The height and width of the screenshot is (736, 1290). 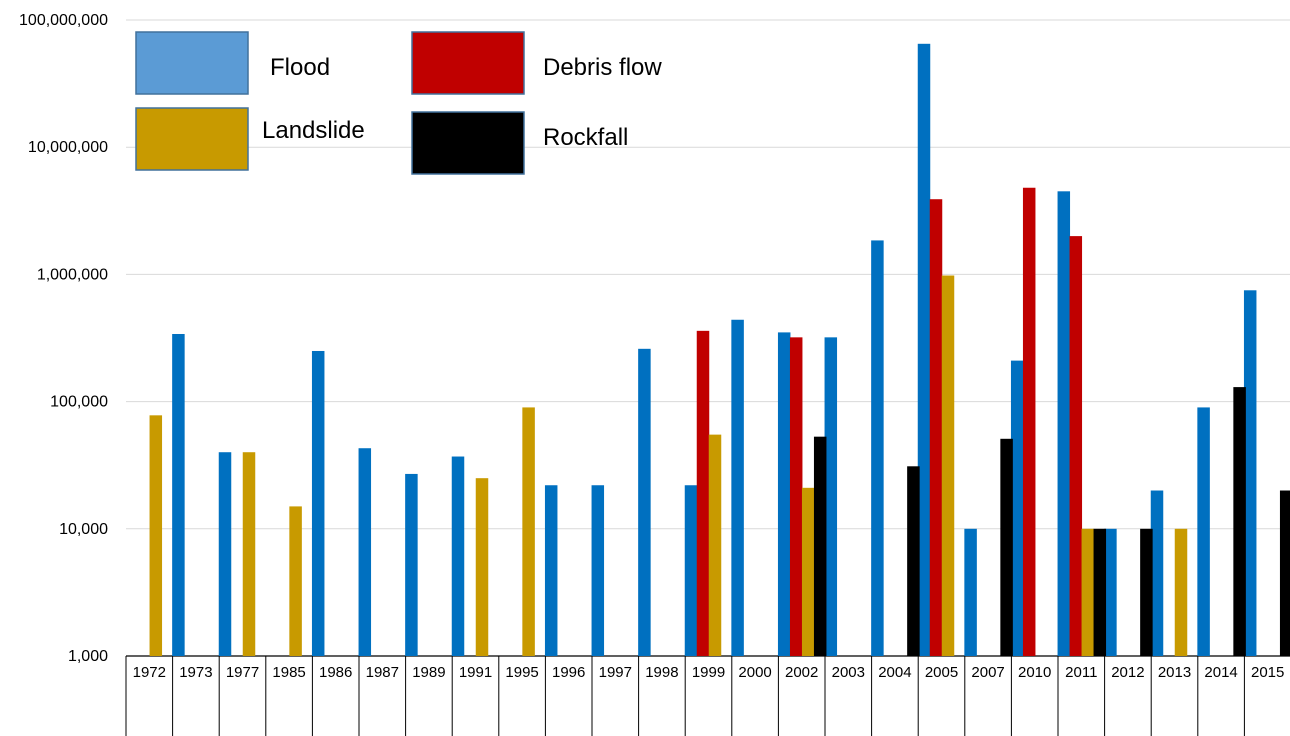 I want to click on bar-flood-2002, so click(x=784, y=494).